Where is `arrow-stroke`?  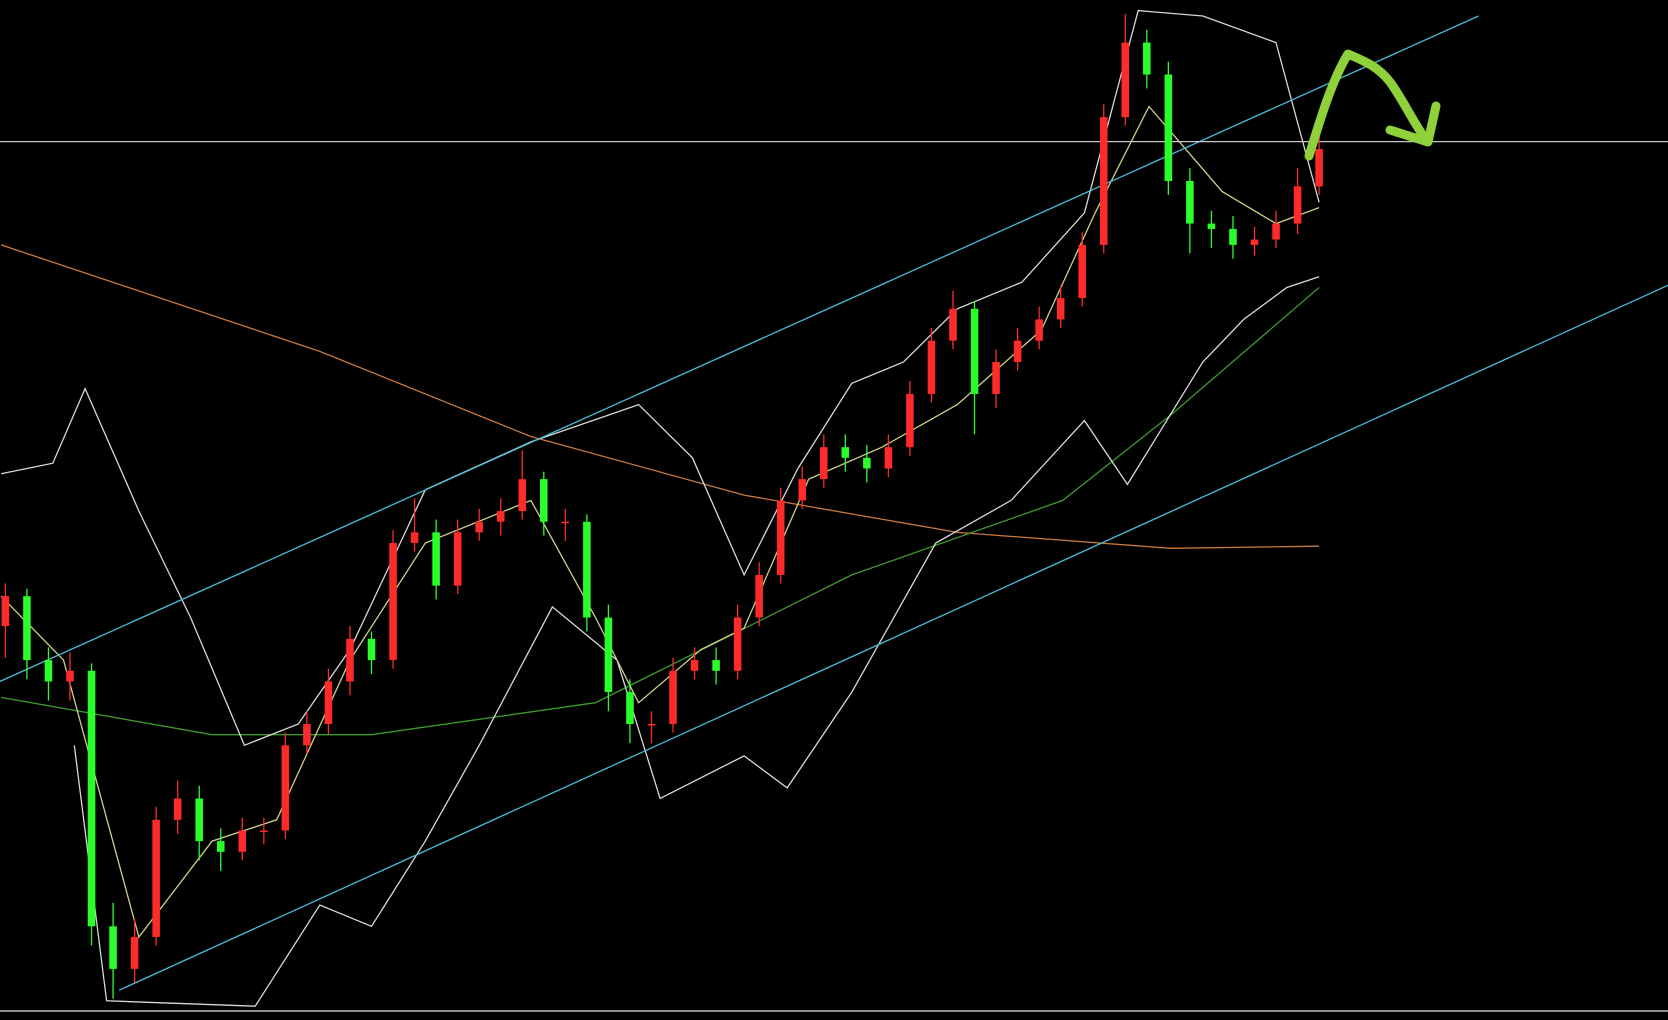
arrow-stroke is located at coordinates (1367, 105).